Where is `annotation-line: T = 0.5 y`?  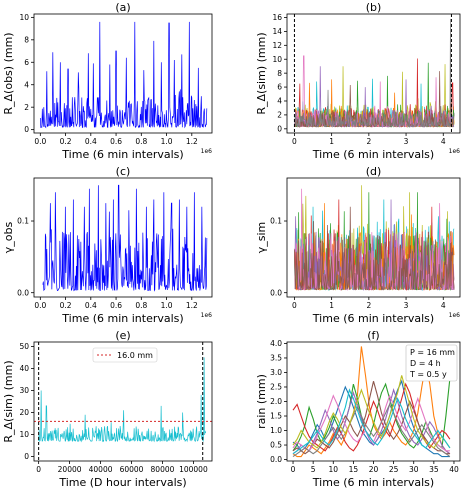 annotation-line: T = 0.5 y is located at coordinates (428, 374).